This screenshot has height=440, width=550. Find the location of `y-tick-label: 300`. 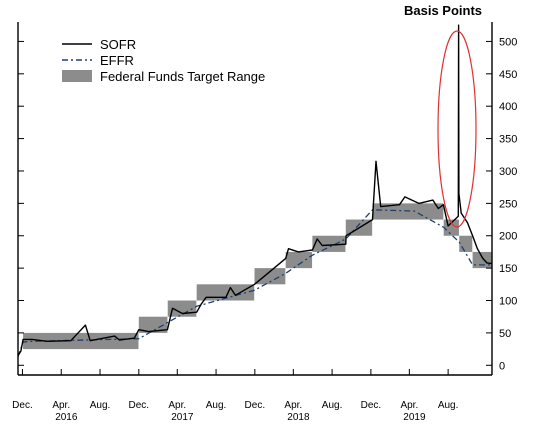

y-tick-label: 300 is located at coordinates (508, 172).